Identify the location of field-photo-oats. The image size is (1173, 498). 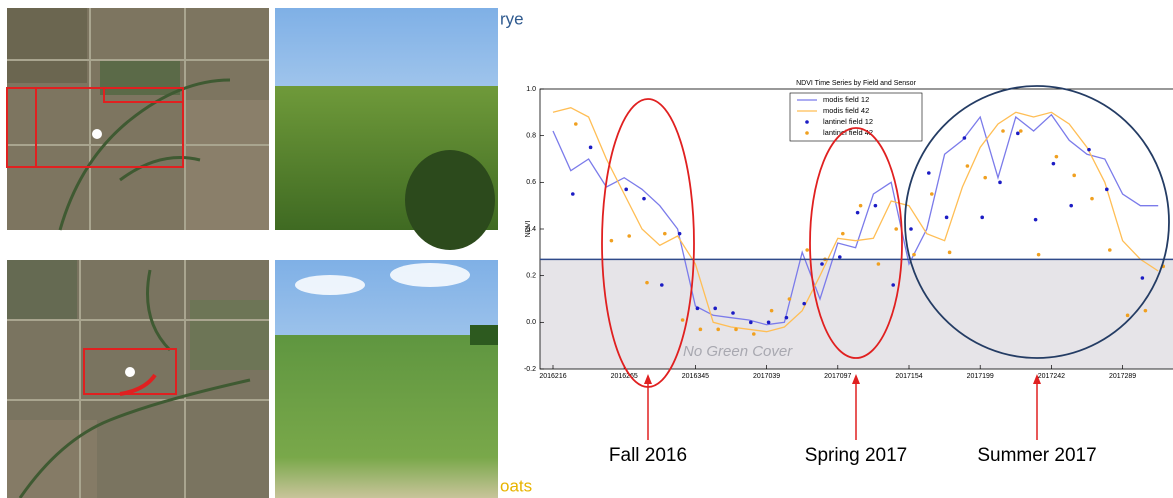
(386, 379).